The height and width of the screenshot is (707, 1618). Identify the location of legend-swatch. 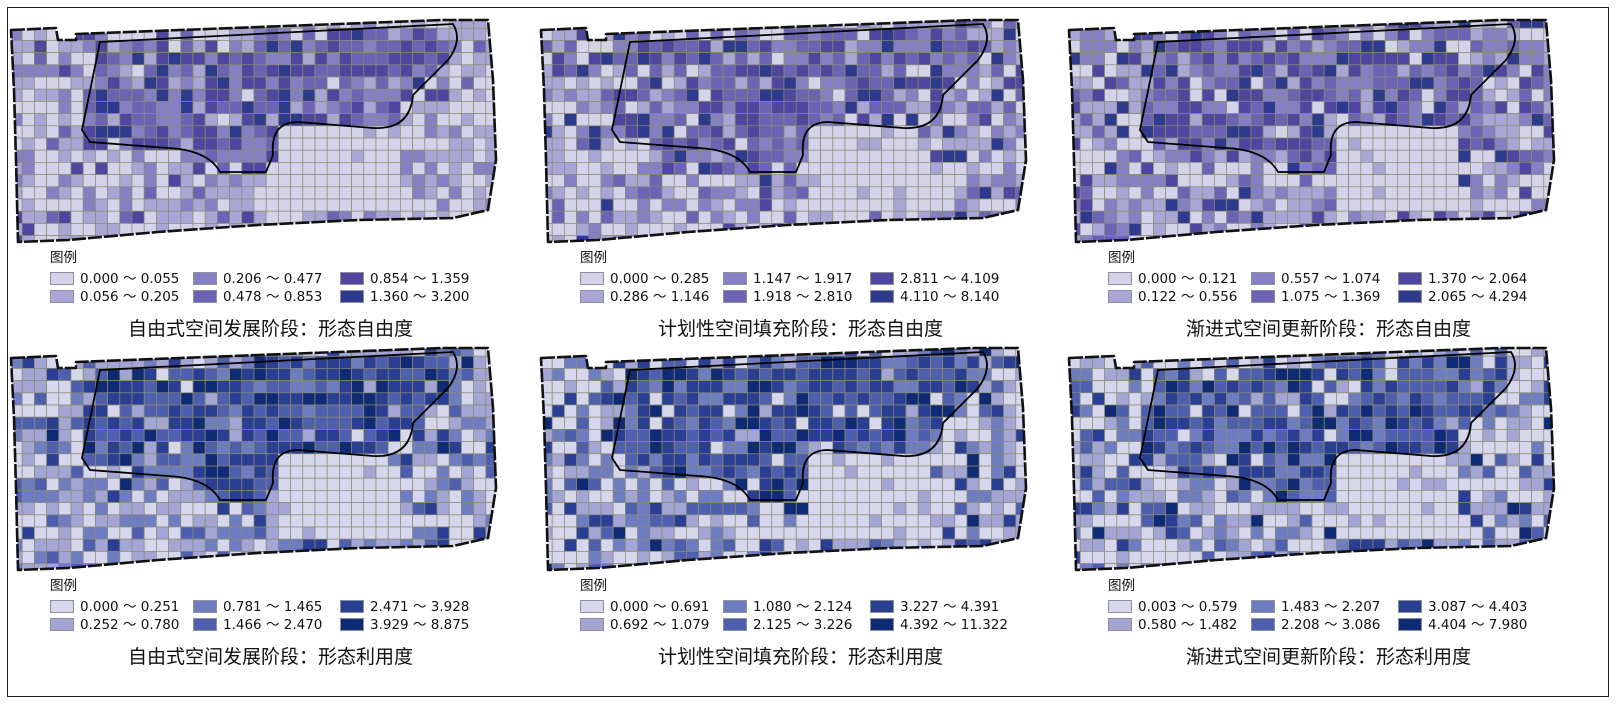
(882, 296).